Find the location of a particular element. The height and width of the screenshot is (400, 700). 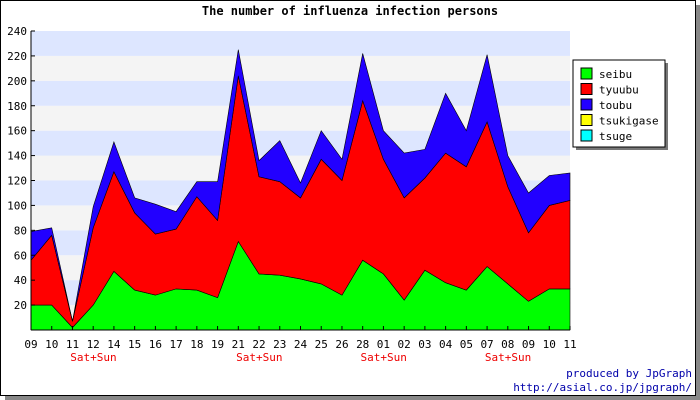

x-tick-label: 05 is located at coordinates (466, 344).